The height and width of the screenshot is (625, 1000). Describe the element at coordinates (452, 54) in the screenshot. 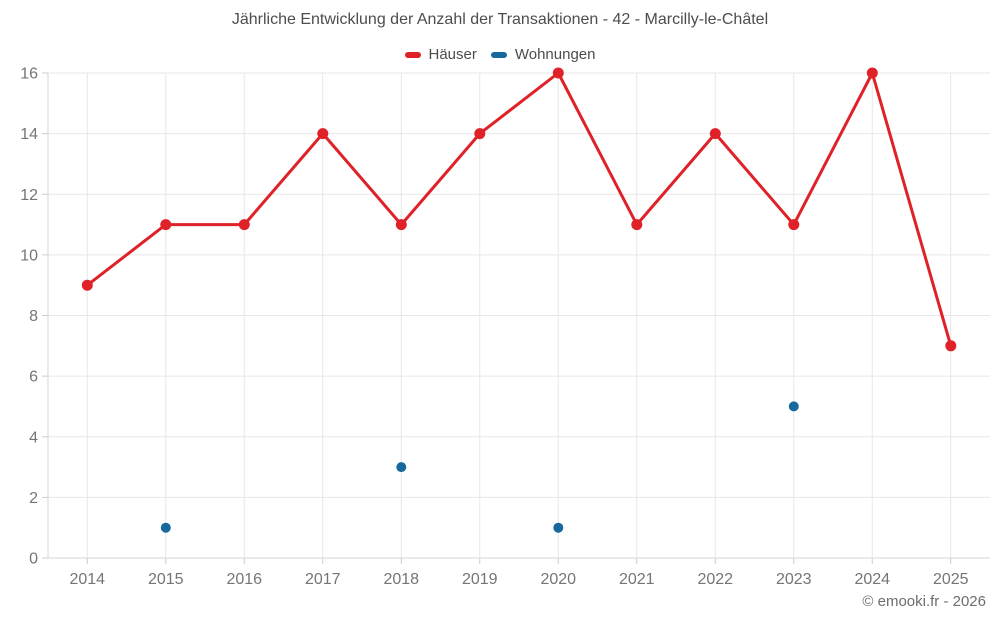

I see `legend-label-haeuser: Häuser` at that location.